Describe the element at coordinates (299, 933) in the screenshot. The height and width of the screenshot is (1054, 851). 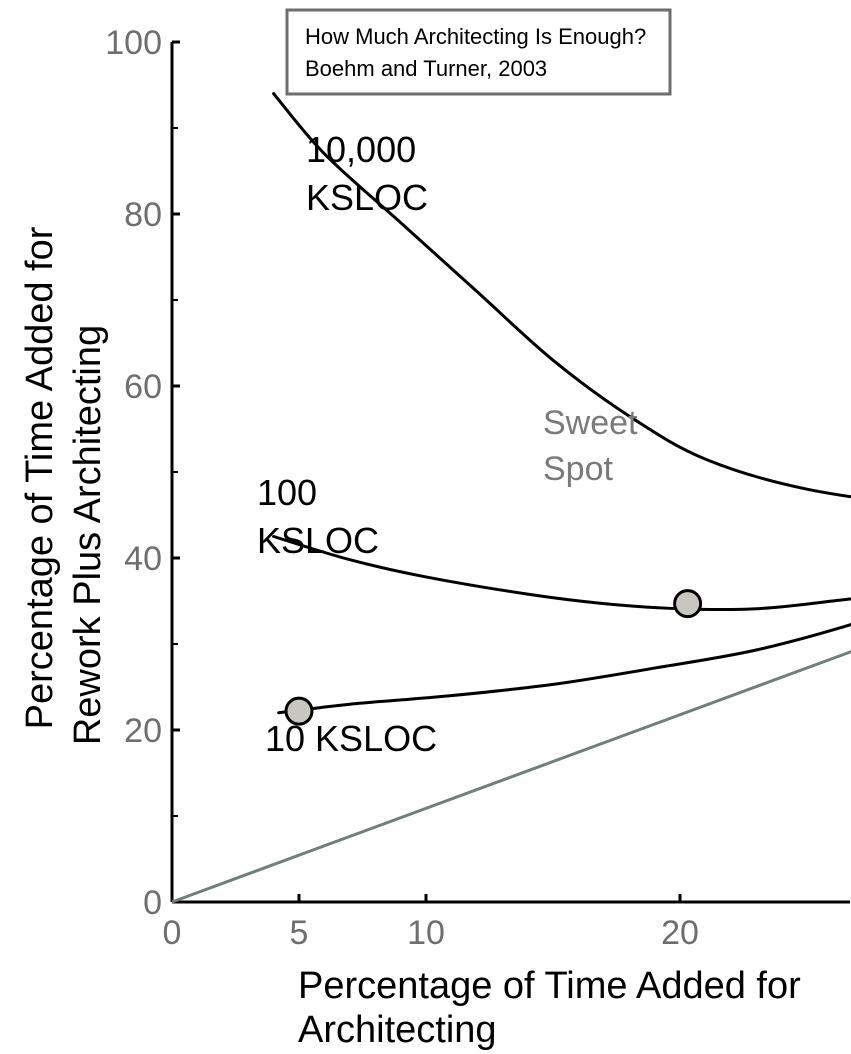
I see `x-tick-label: 5` at that location.